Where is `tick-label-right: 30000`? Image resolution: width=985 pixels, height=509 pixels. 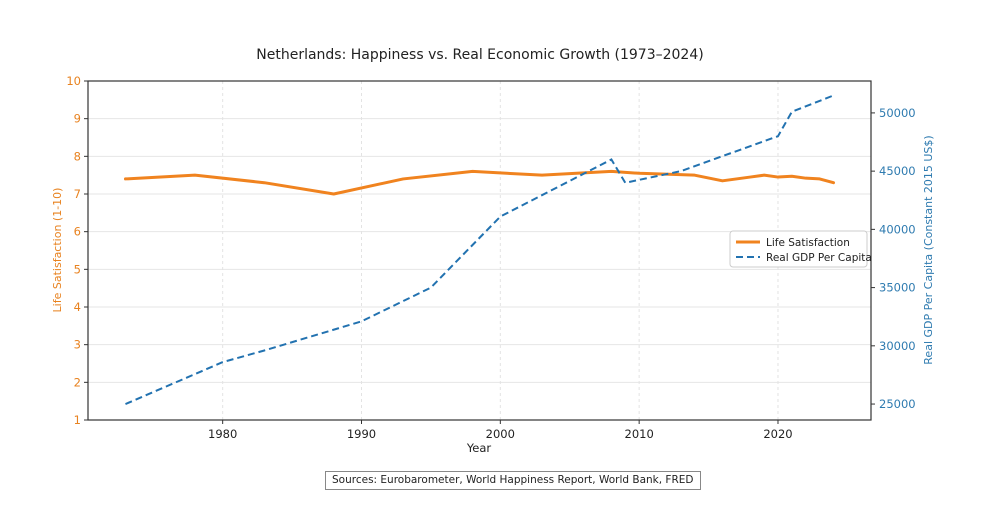 tick-label-right: 30000 is located at coordinates (897, 346).